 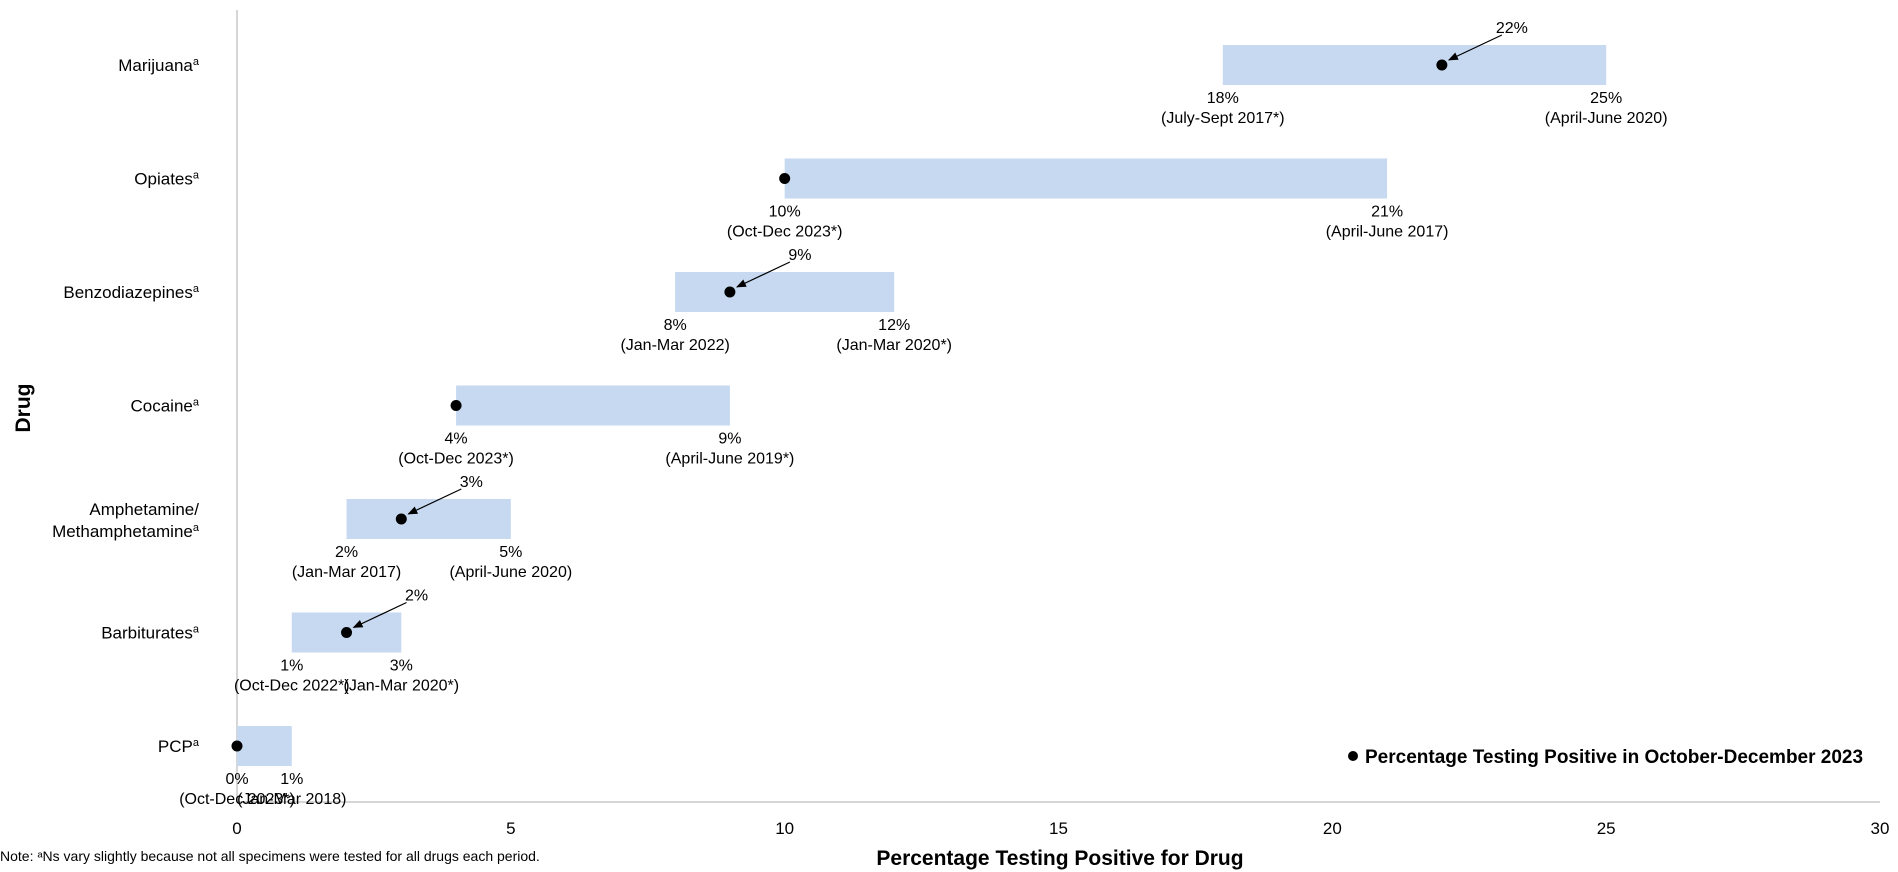 What do you see at coordinates (729, 459) in the screenshot?
I see `max-period-label: (April-June 2019*)` at bounding box center [729, 459].